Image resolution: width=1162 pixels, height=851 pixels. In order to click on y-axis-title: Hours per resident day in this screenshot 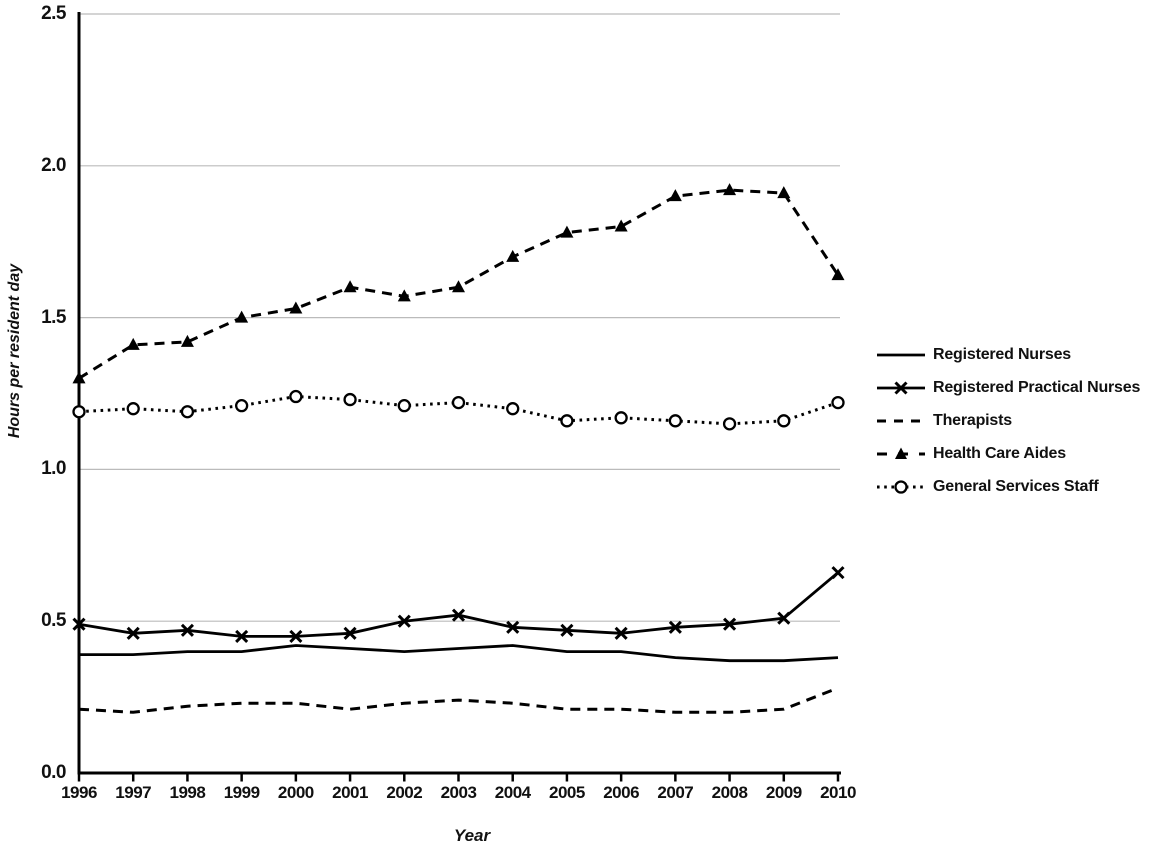, I will do `click(14, 351)`.